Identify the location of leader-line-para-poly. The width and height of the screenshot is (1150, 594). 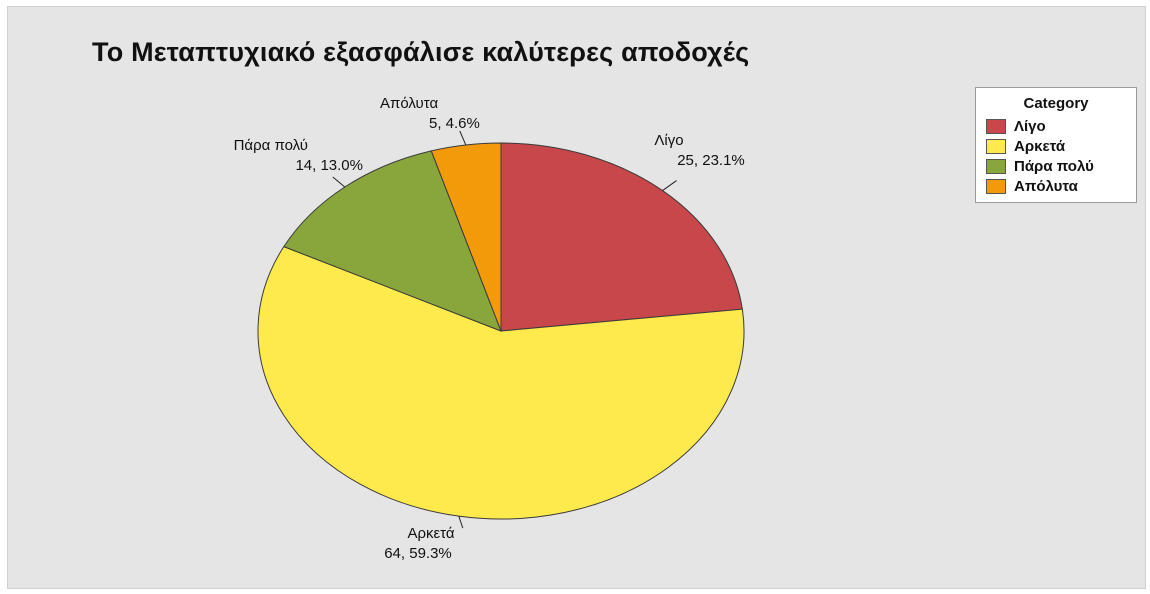
(339, 182).